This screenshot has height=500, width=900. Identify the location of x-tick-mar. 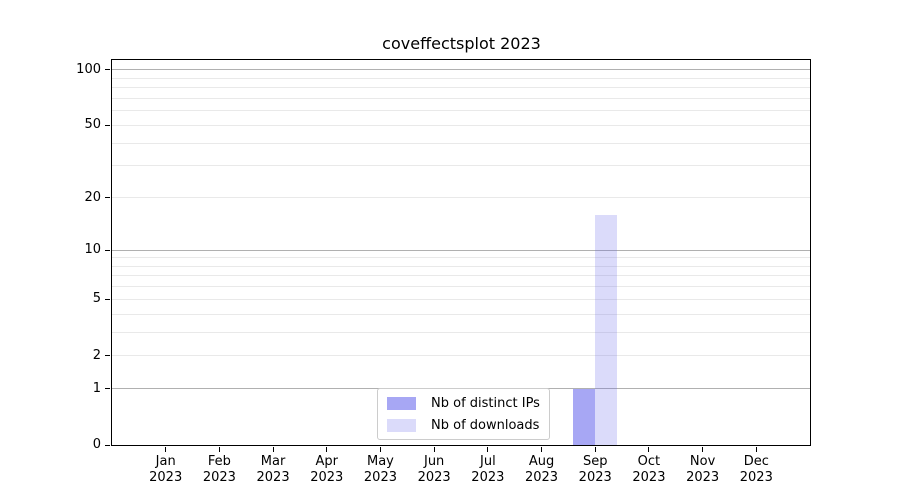
(273, 449).